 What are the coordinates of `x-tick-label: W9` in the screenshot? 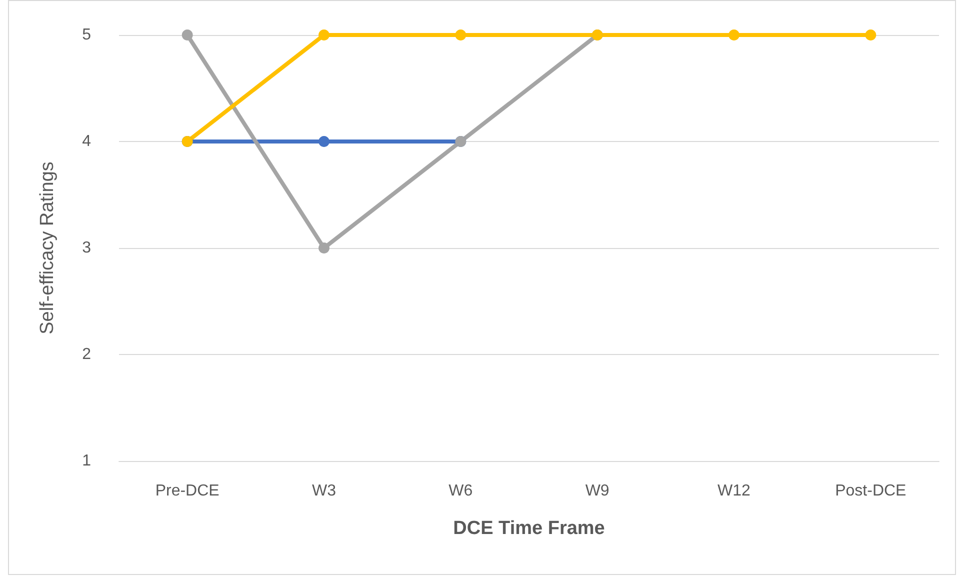 It's located at (597, 491).